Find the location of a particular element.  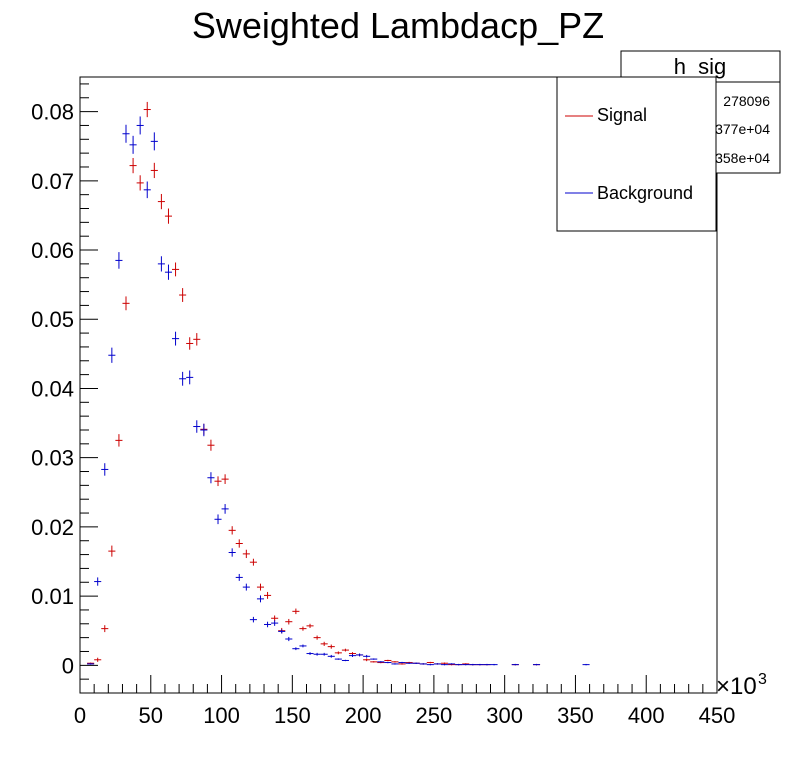

legend-signal-label: Signal is located at coordinates (622, 115).